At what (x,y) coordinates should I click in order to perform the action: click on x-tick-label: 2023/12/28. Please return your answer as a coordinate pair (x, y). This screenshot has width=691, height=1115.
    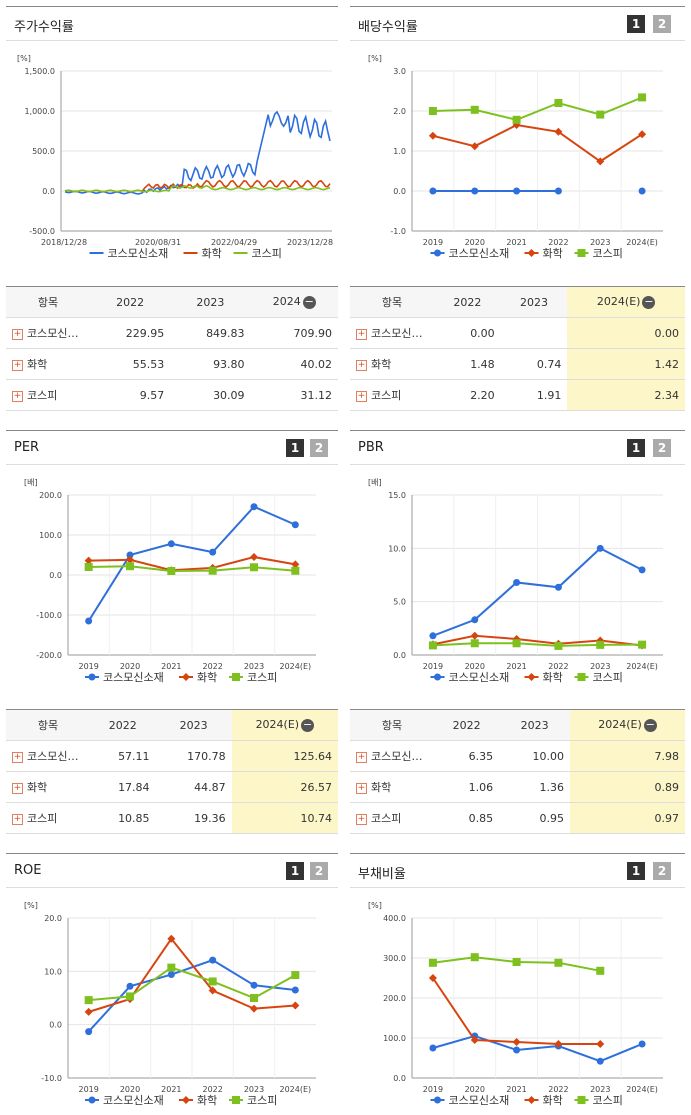
    Looking at the image, I should click on (310, 242).